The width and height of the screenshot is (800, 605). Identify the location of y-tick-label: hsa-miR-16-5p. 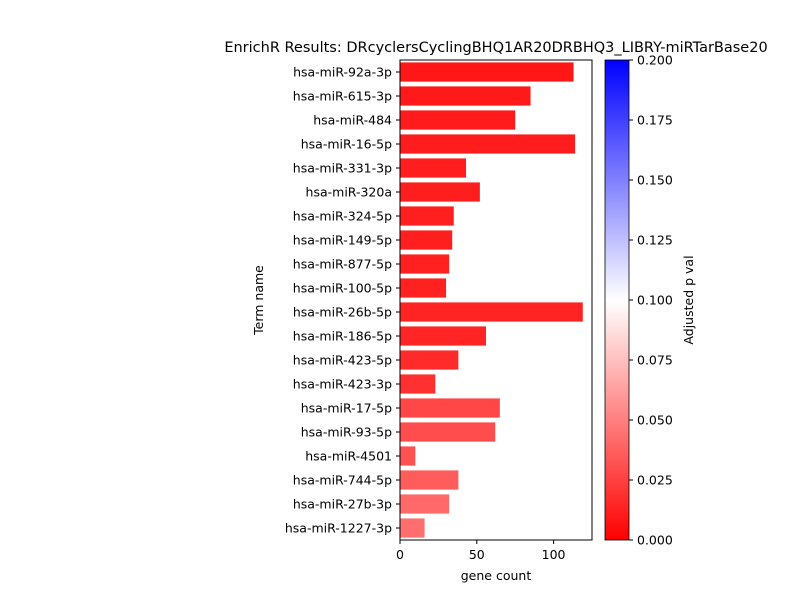
(346, 144).